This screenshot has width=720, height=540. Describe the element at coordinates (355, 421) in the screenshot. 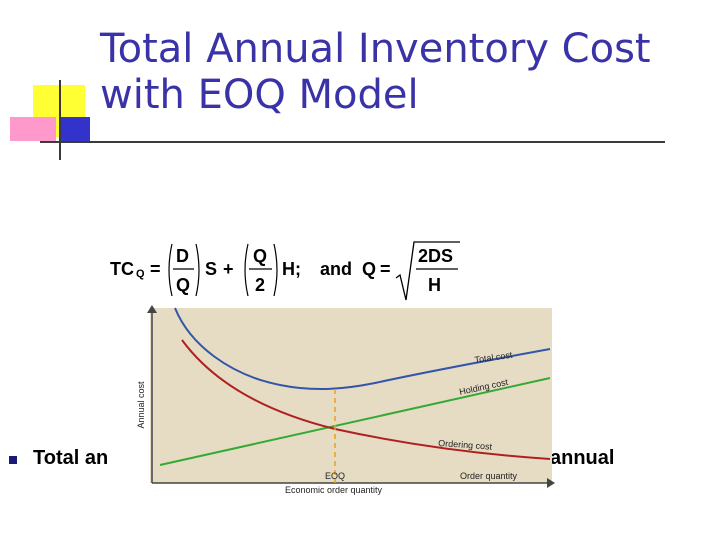

I see `holding-cost-line` at that location.